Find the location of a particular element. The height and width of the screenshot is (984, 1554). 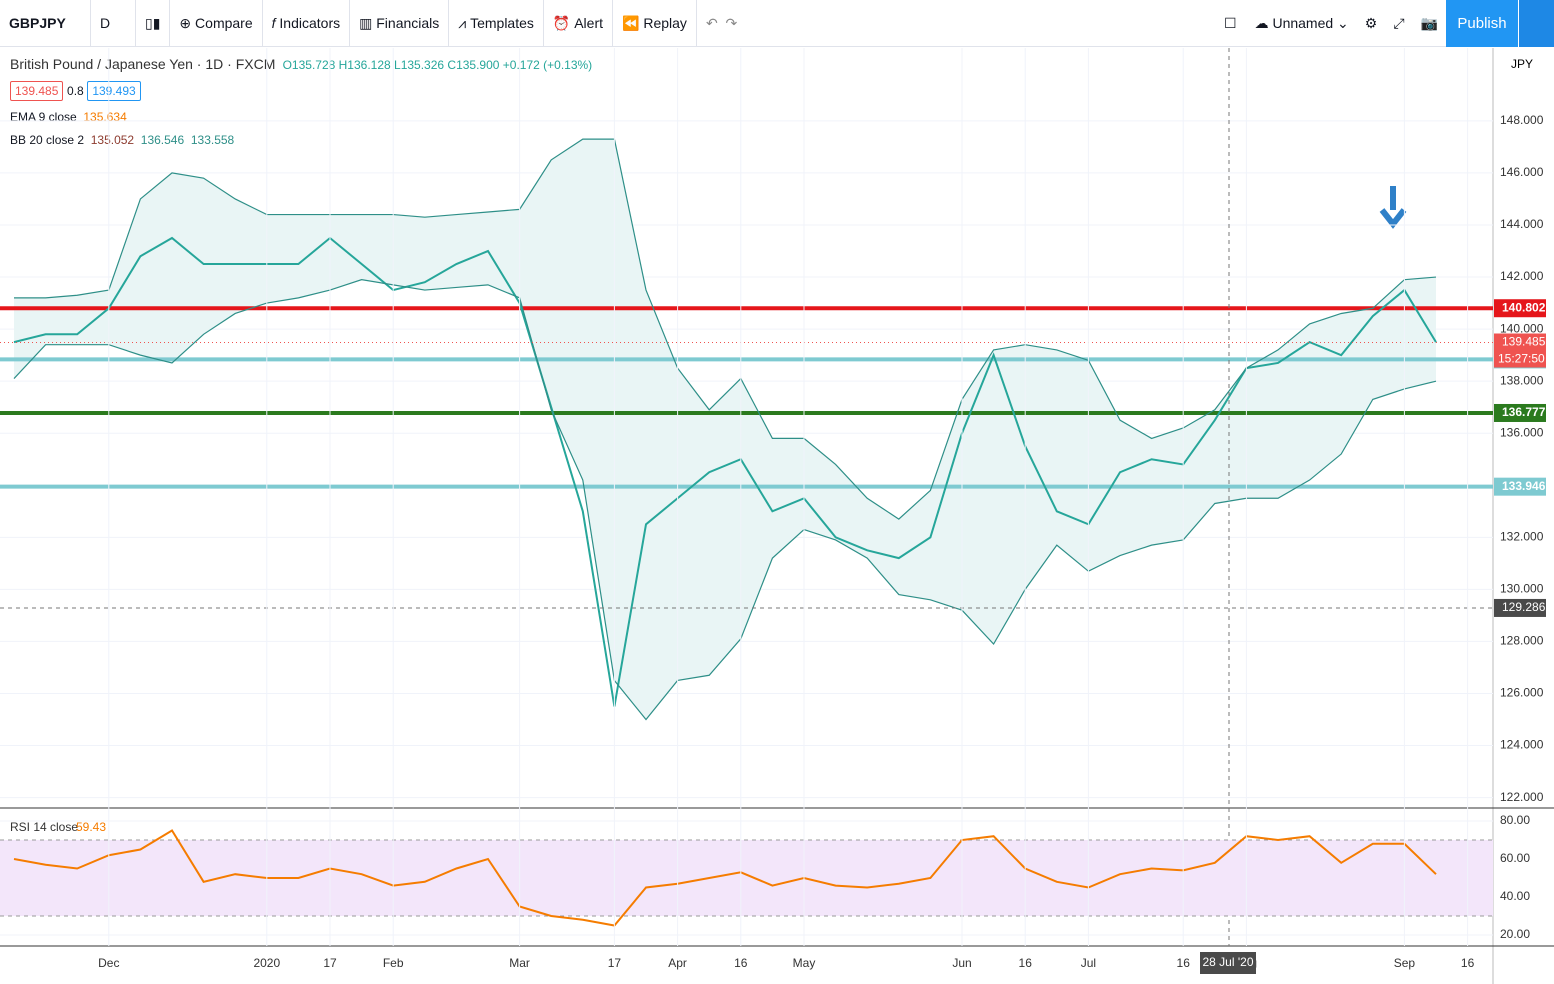

price-line is located at coordinates (725, 878).